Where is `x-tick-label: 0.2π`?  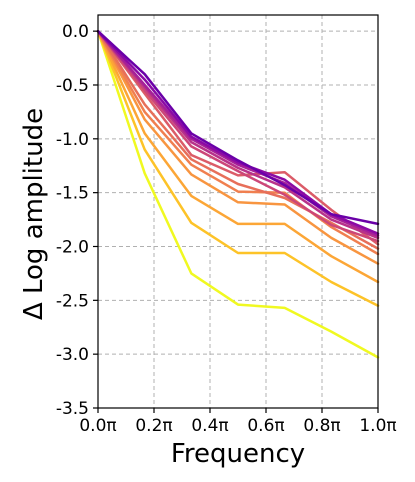
x-tick-label: 0.2π is located at coordinates (153, 426).